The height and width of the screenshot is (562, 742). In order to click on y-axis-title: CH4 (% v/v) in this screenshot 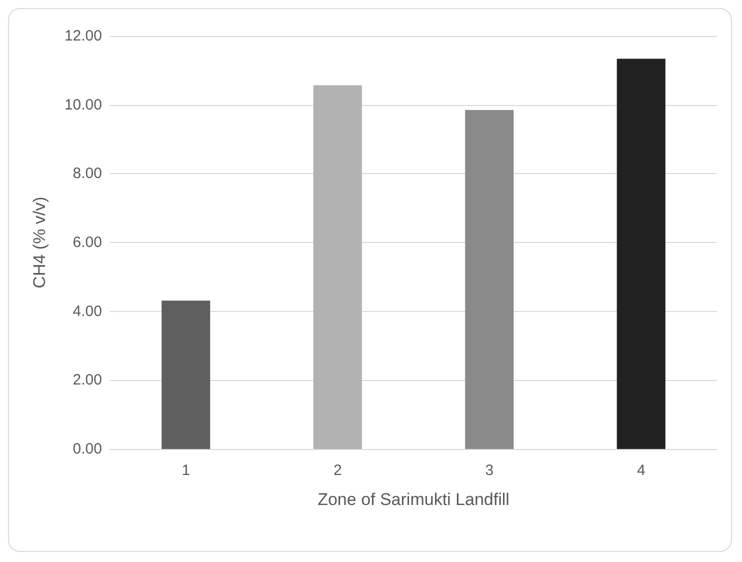, I will do `click(39, 242)`.